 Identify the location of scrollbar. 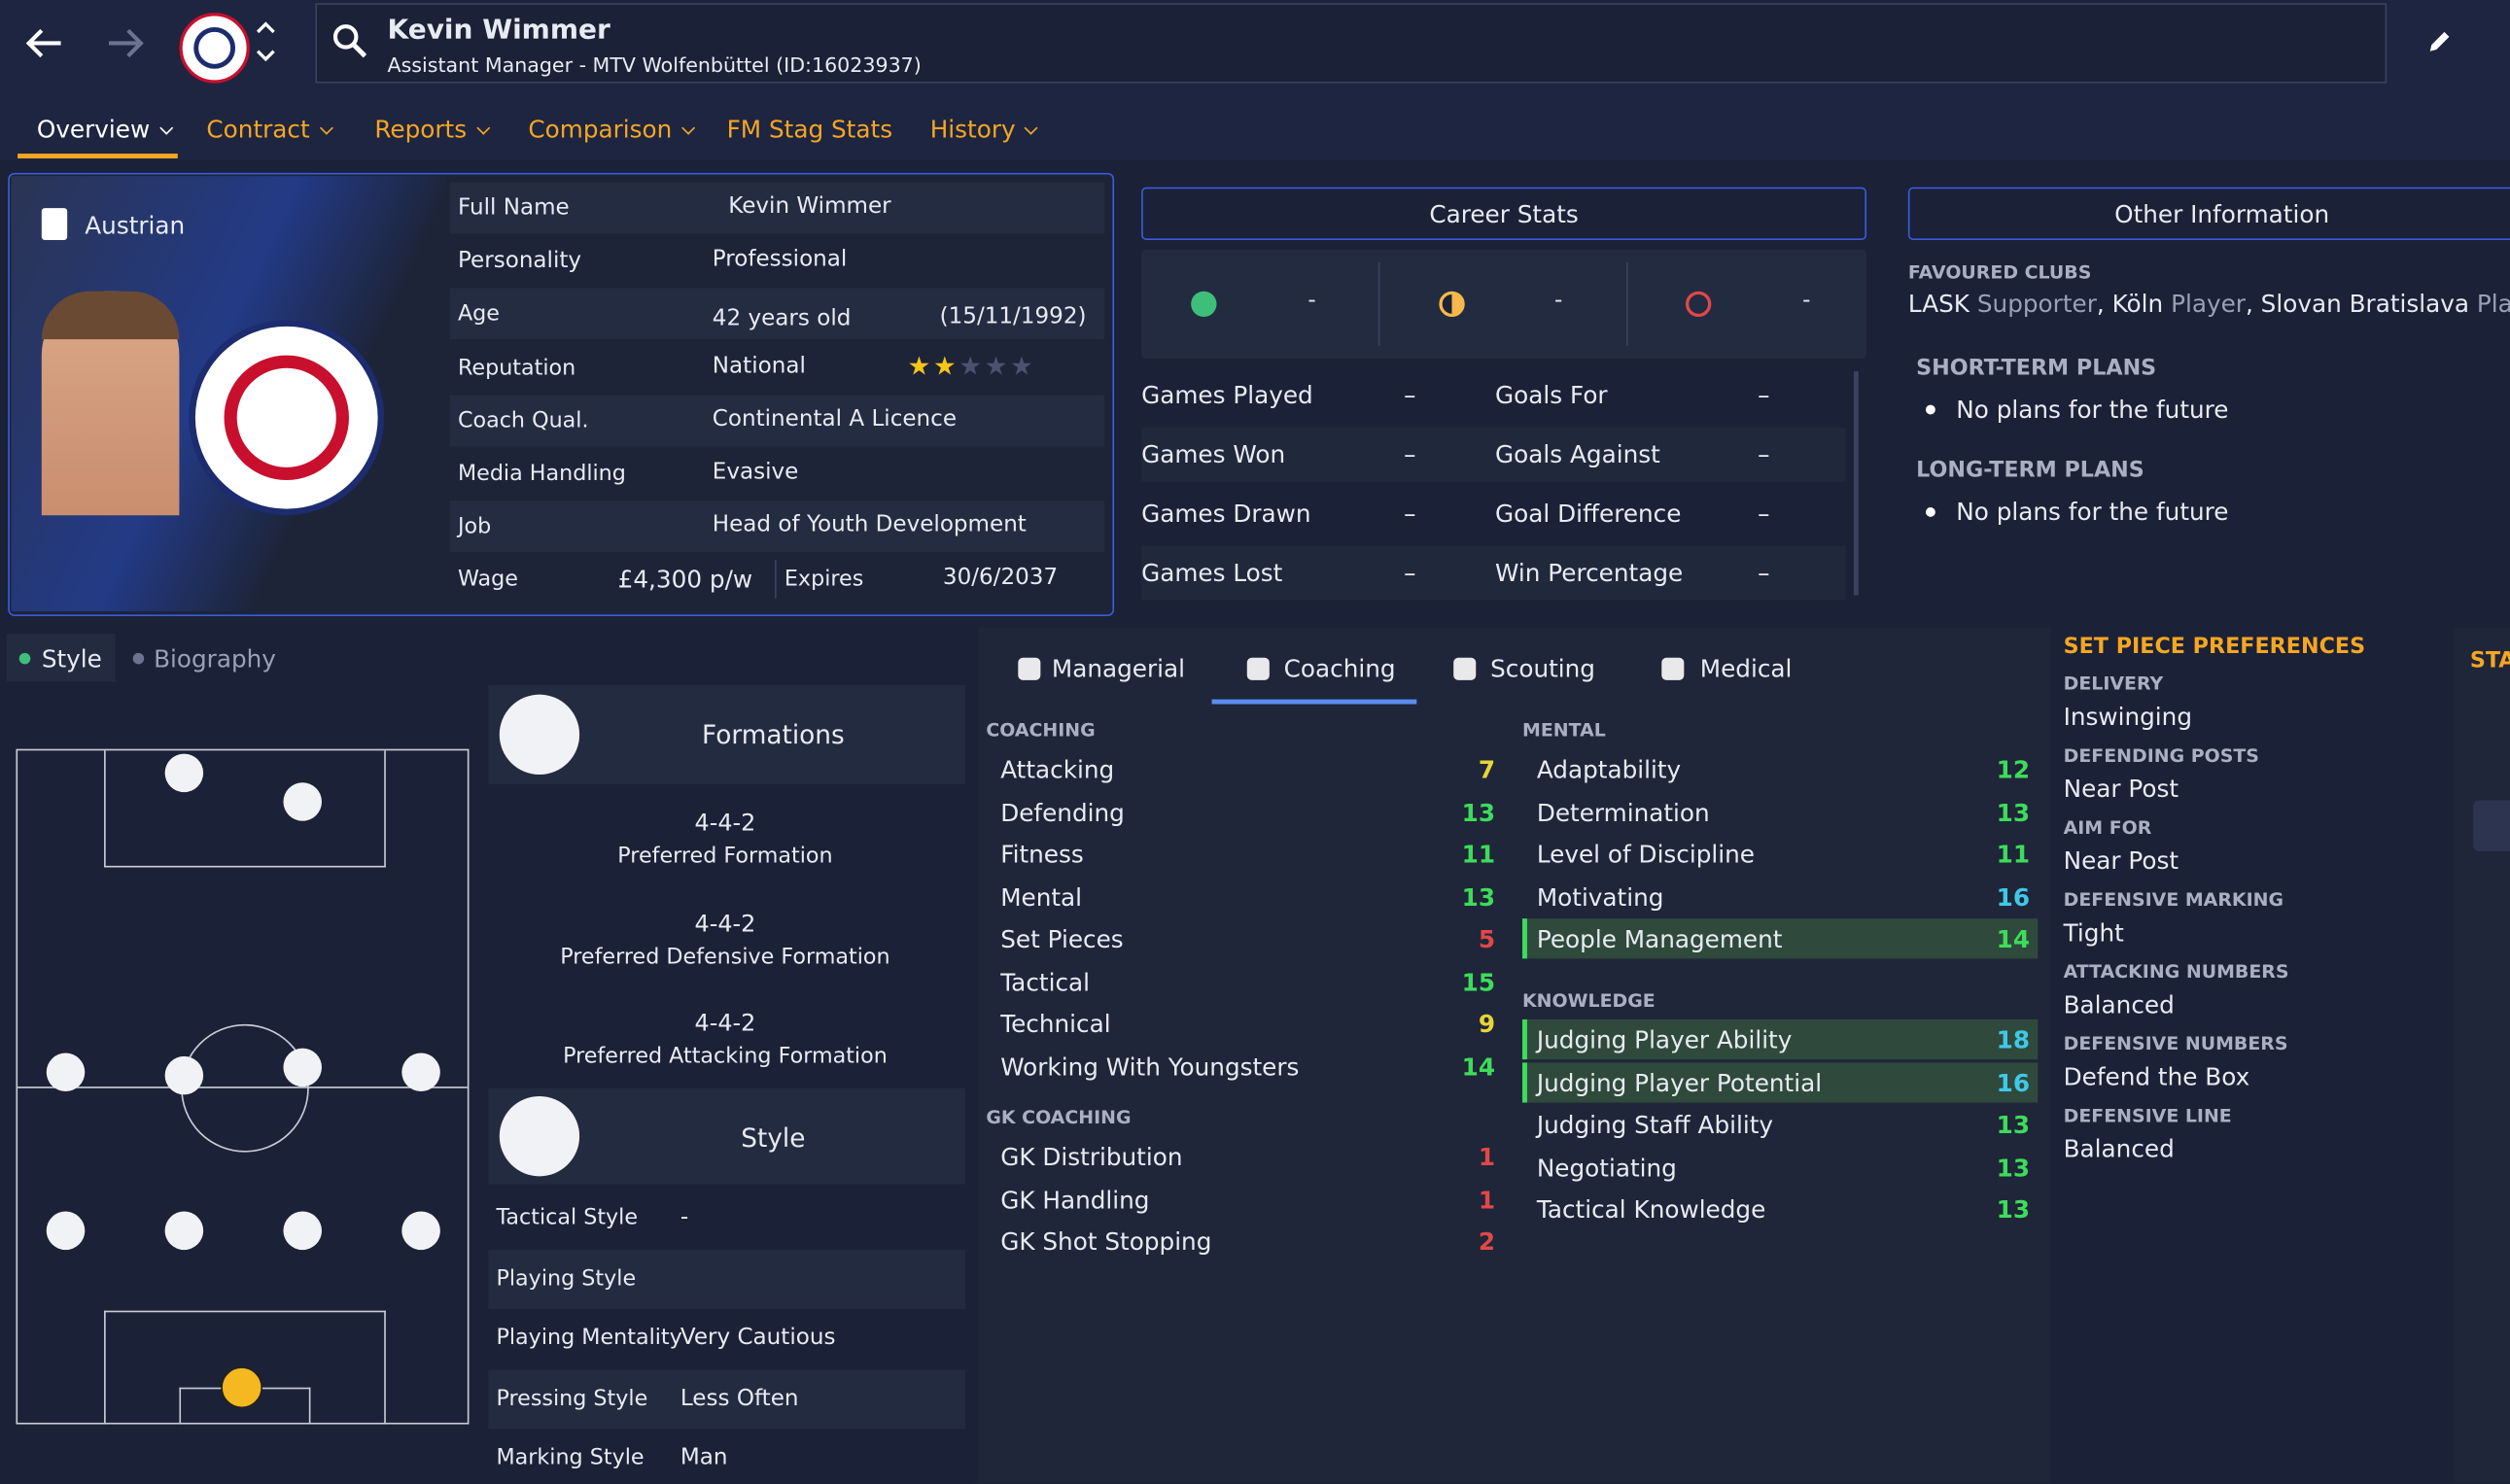
(1856, 483).